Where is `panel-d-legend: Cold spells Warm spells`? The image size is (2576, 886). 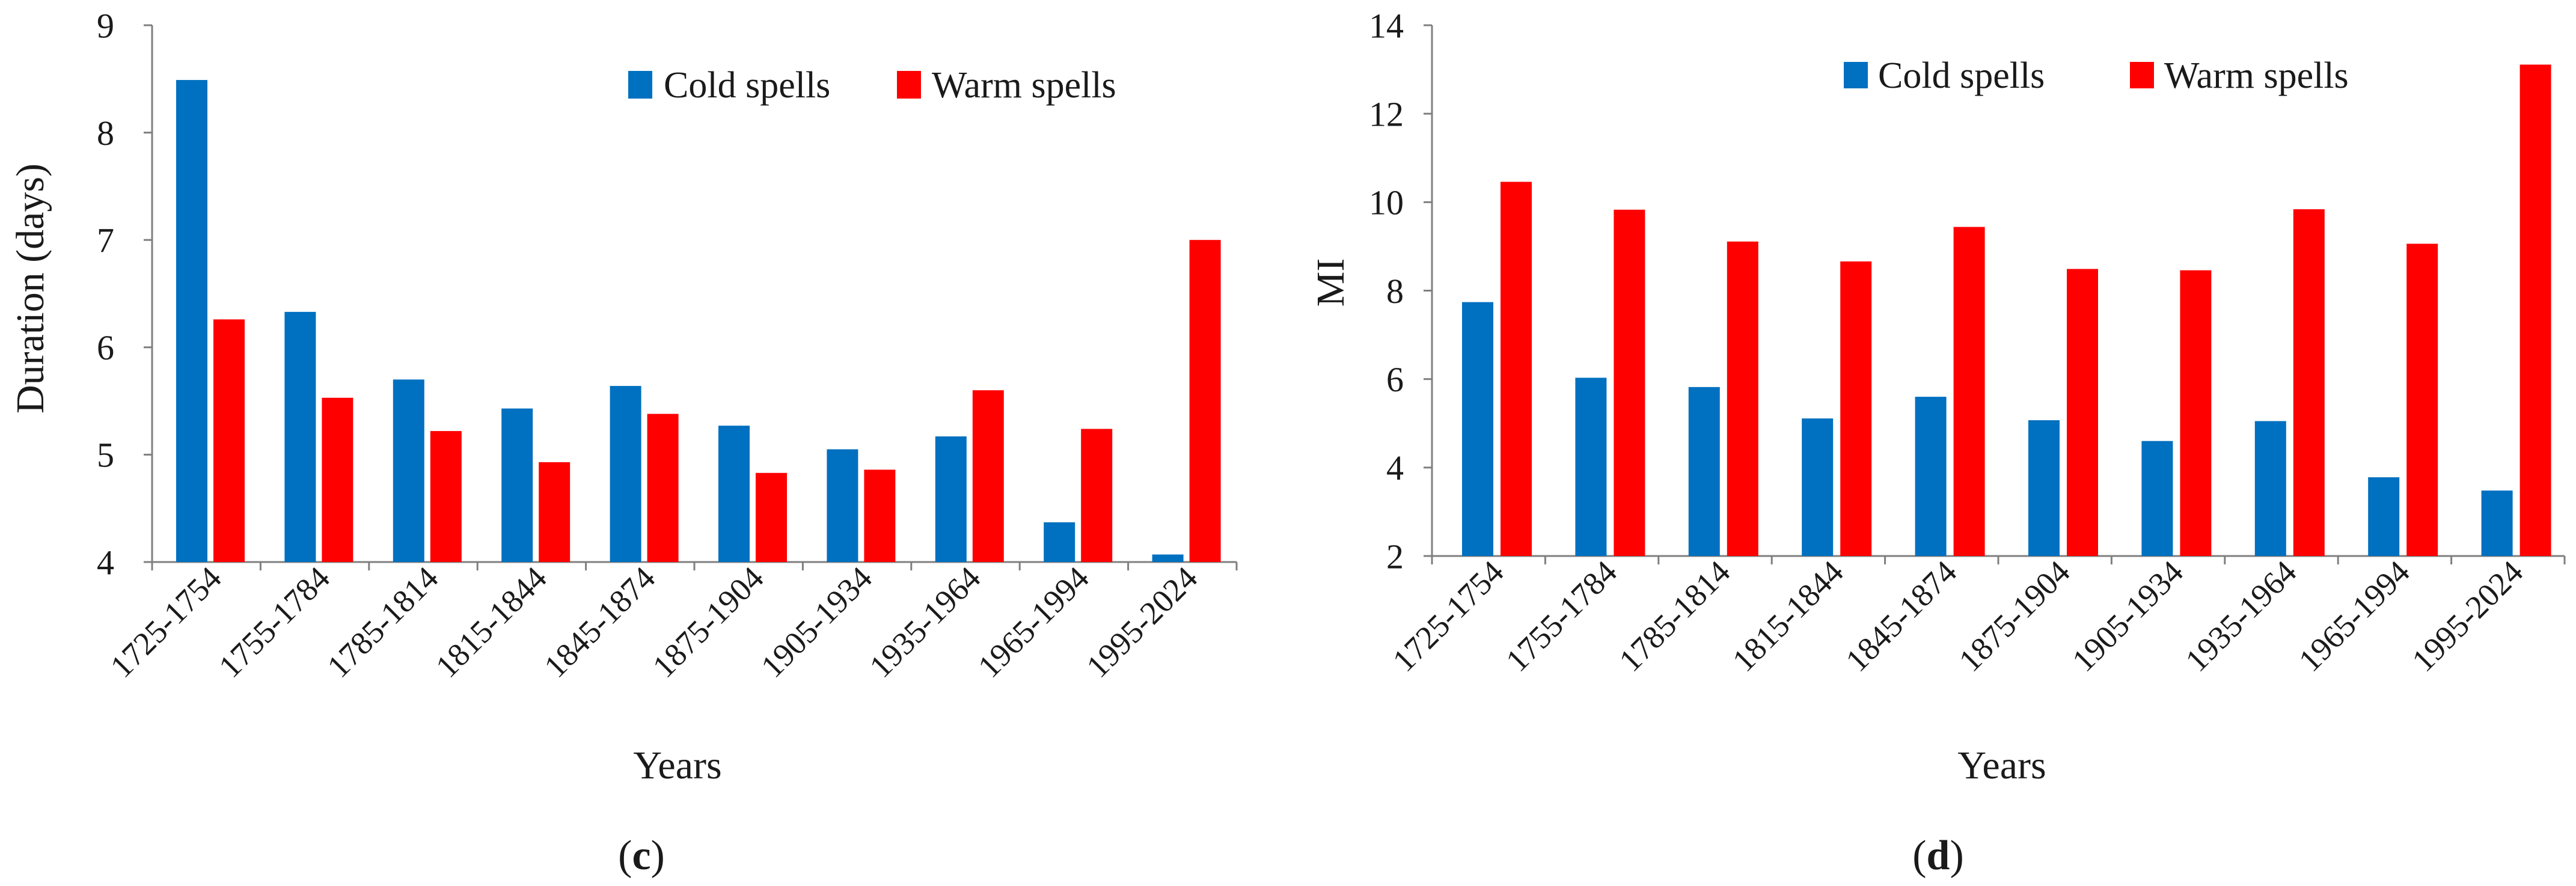 panel-d-legend: Cold spells Warm spells is located at coordinates (2096, 75).